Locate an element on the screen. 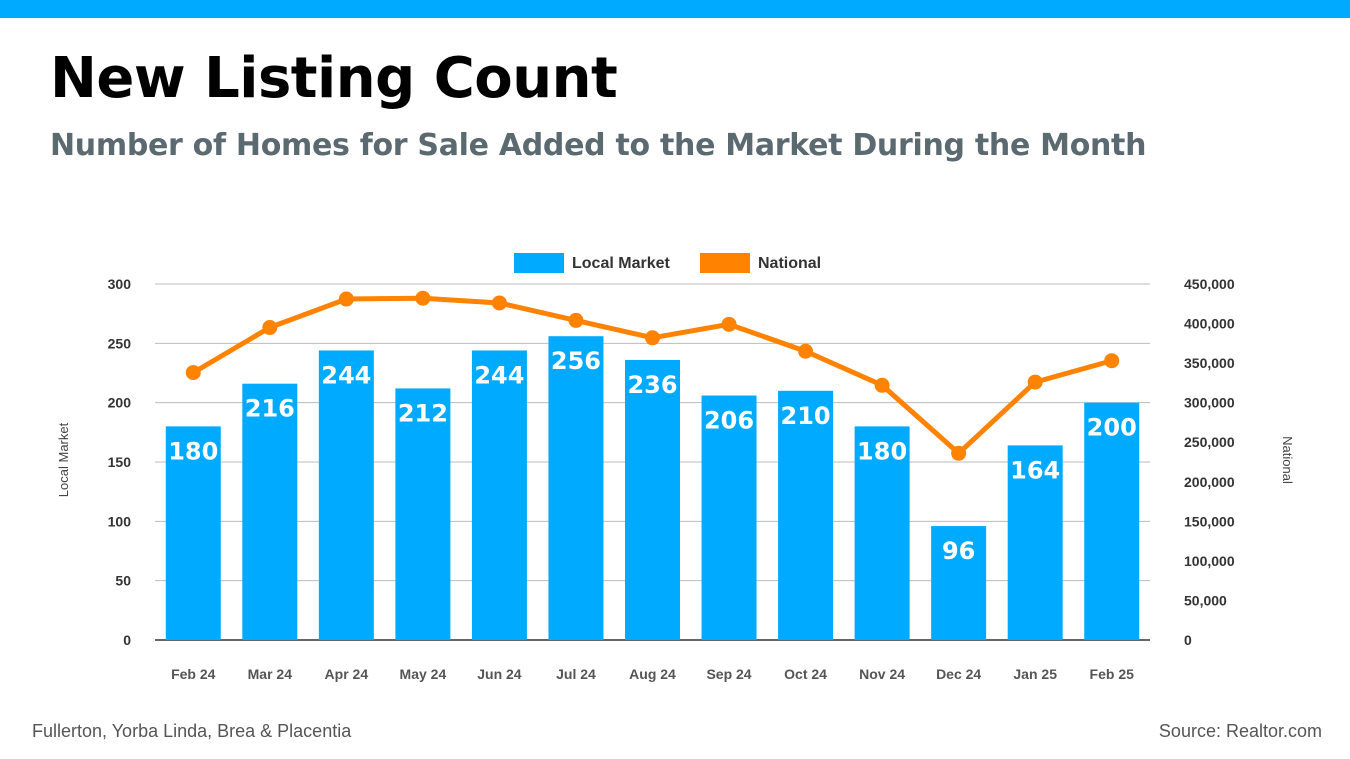 This screenshot has height=759, width=1350. bar-data-label: 164 is located at coordinates (1035, 470).